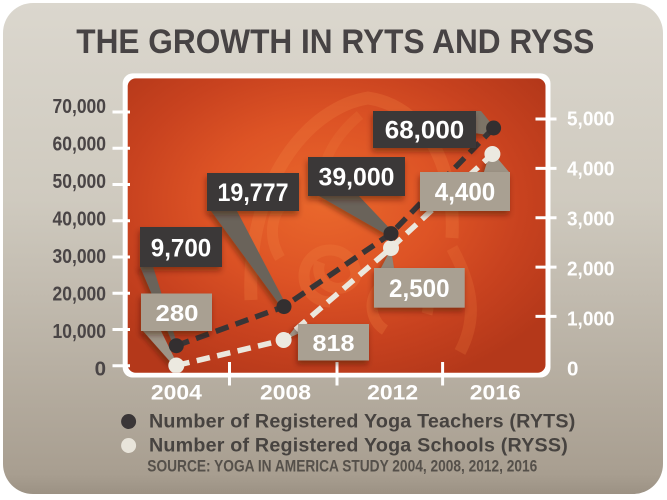 This screenshot has height=500, width=667. Describe the element at coordinates (591, 219) in the screenshot. I see `svg-text: 3,000` at that location.